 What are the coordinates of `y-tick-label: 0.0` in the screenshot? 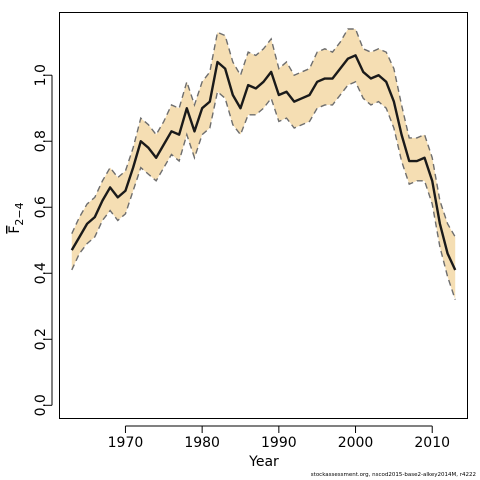 It's located at (41, 405).